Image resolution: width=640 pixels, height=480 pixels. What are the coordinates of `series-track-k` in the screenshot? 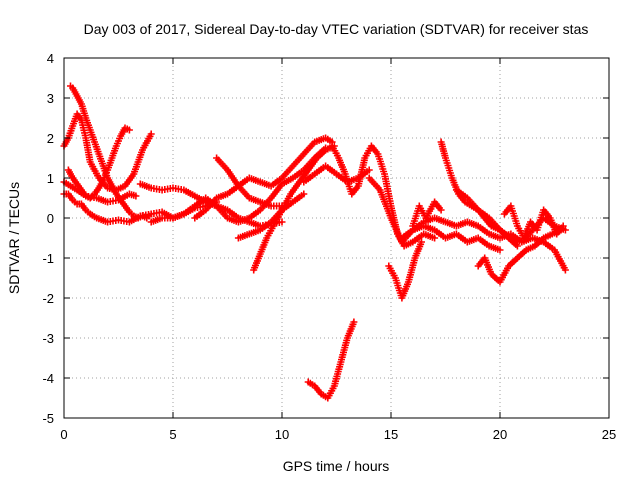 It's located at (294, 208).